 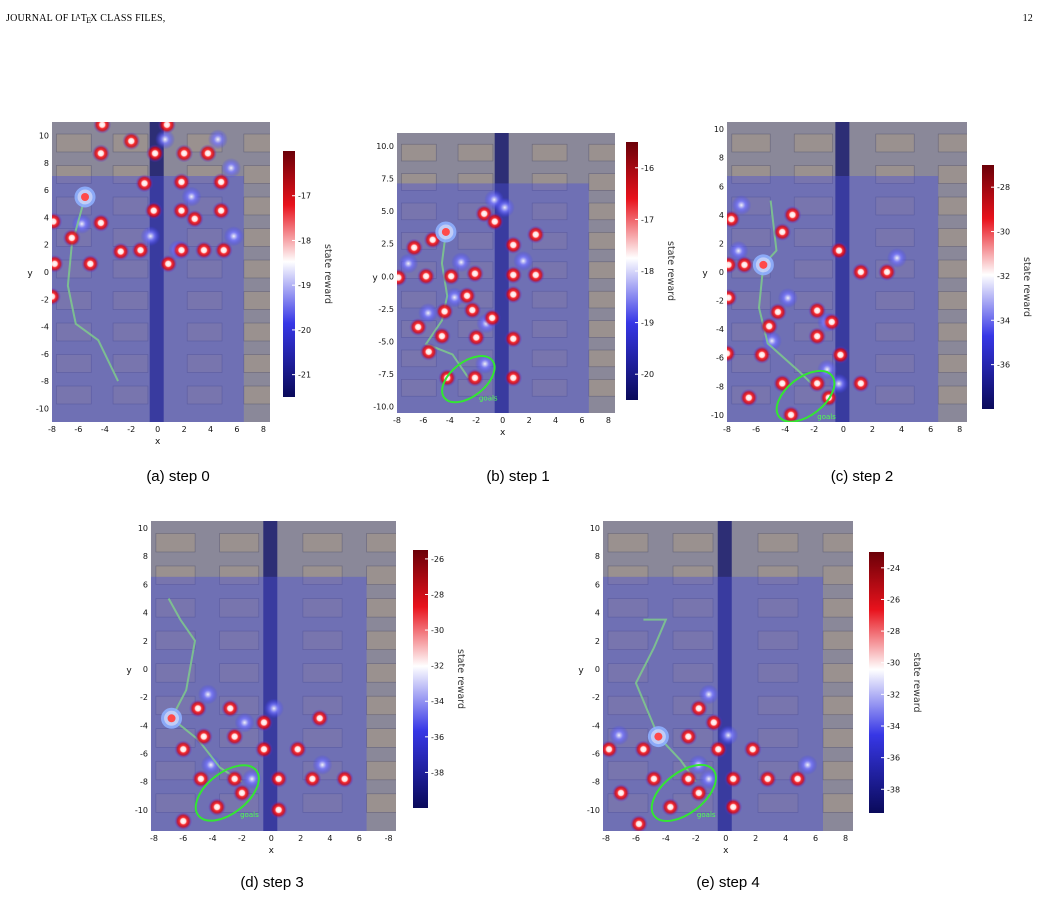 What do you see at coordinates (1027, 18) in the screenshot?
I see `page-number: 12` at bounding box center [1027, 18].